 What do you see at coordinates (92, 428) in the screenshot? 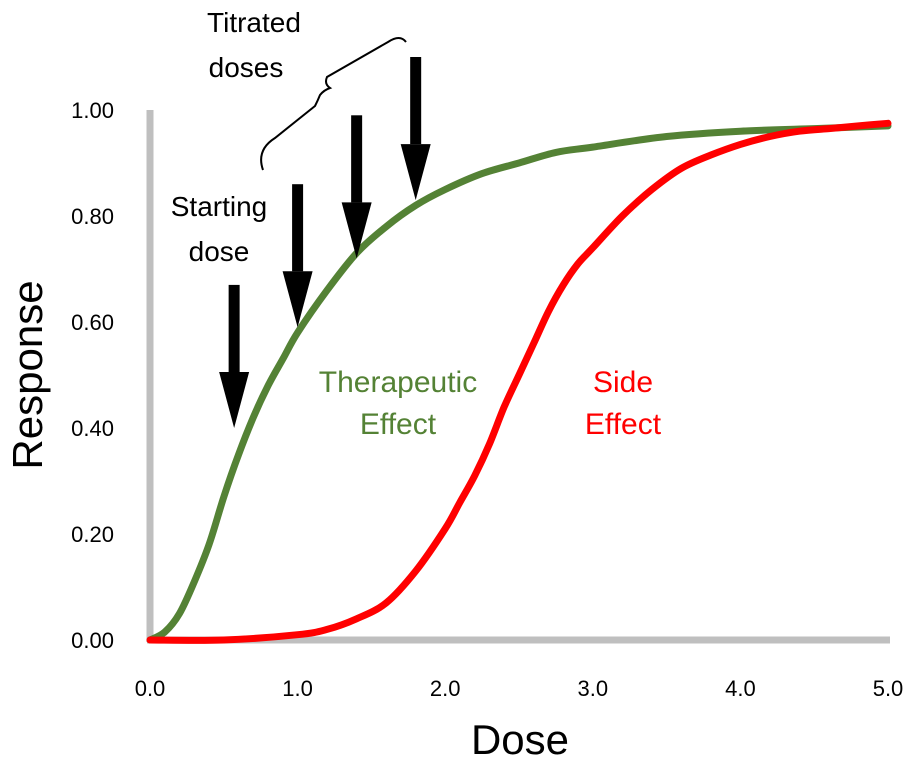
I see `y-tick-label: 0.40` at bounding box center [92, 428].